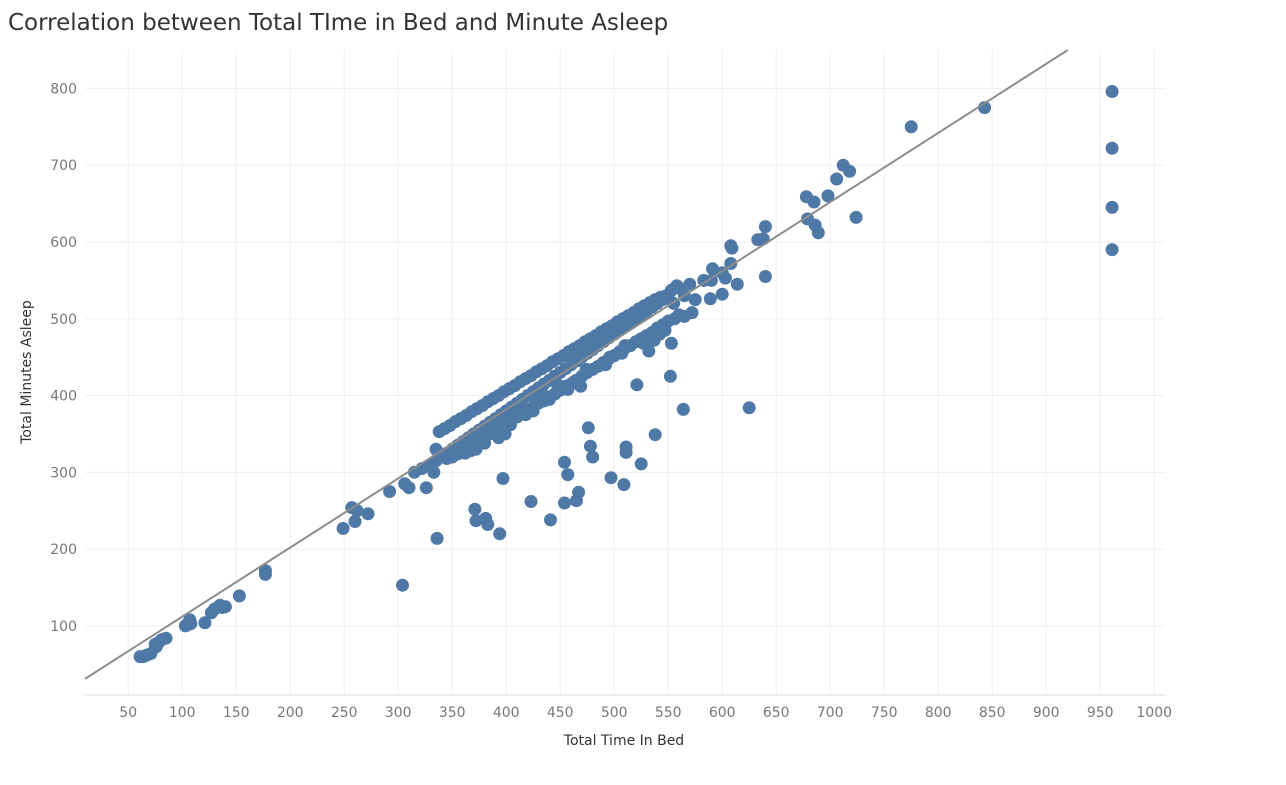  Describe the element at coordinates (506, 713) in the screenshot. I see `x-tick-label-400: 400` at that location.